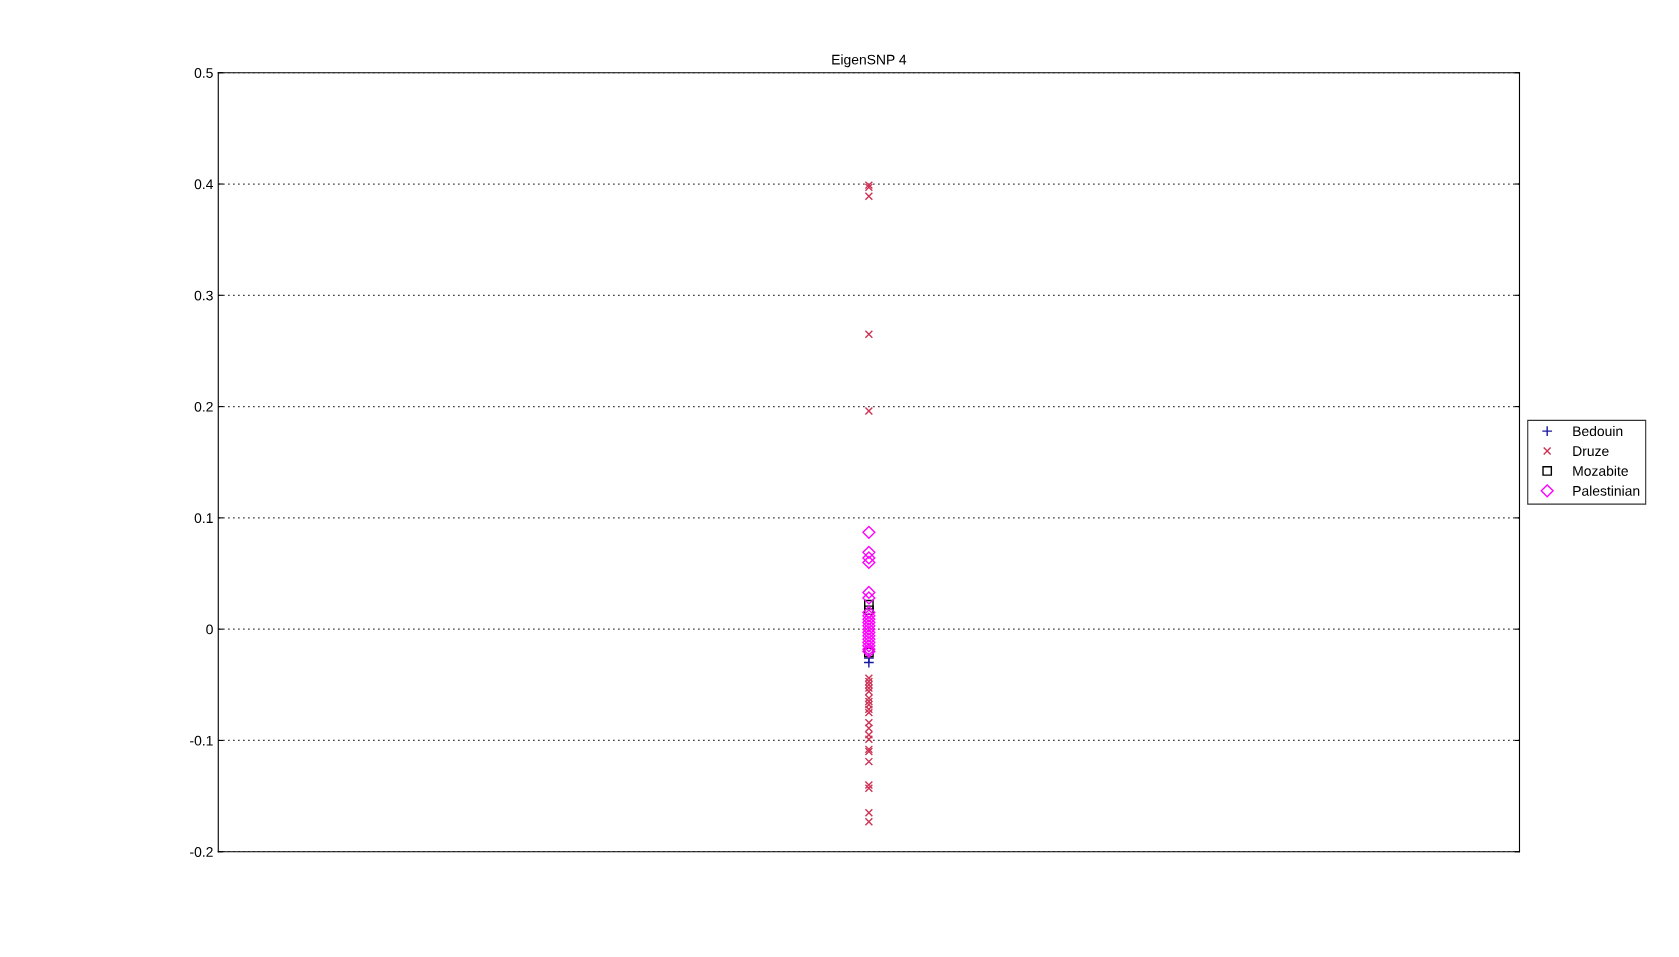 The width and height of the screenshot is (1679, 957). I want to click on y-tick-label: 0.5, so click(203, 73).